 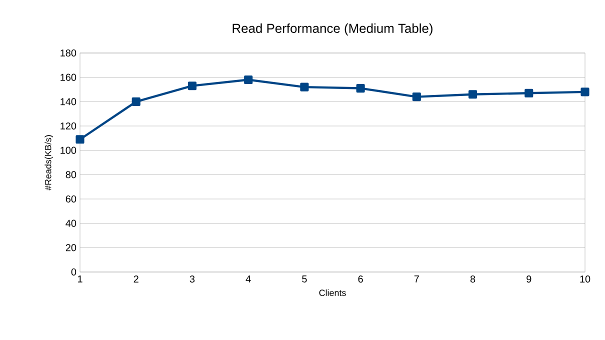 I want to click on y-tick-label: 120, so click(x=68, y=126).